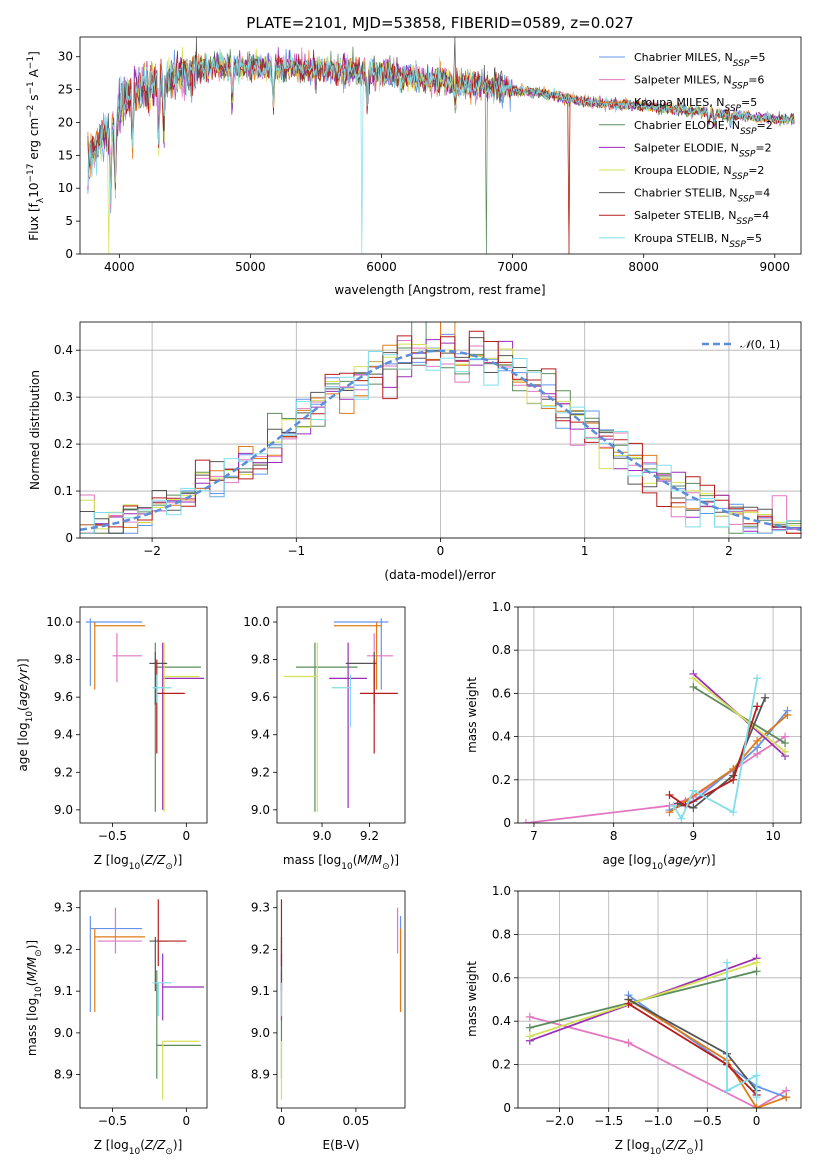 The width and height of the screenshot is (819, 1170). I want to click on label-part: =2, so click(765, 125).